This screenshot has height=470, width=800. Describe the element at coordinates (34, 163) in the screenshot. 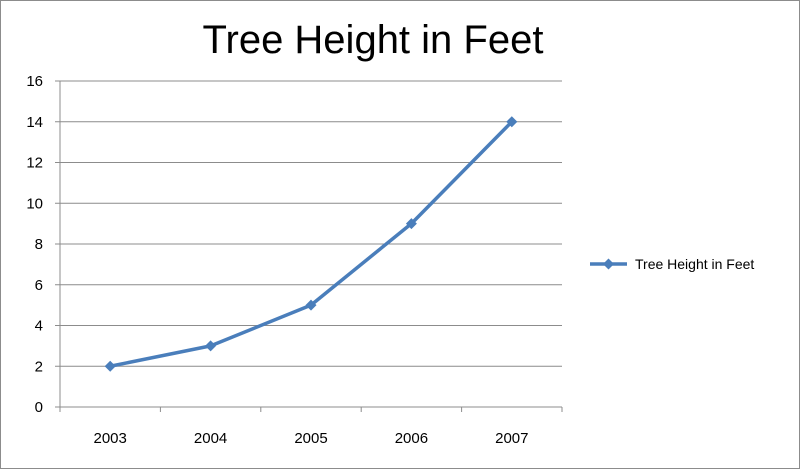

I see `y-tick-label: 12` at that location.